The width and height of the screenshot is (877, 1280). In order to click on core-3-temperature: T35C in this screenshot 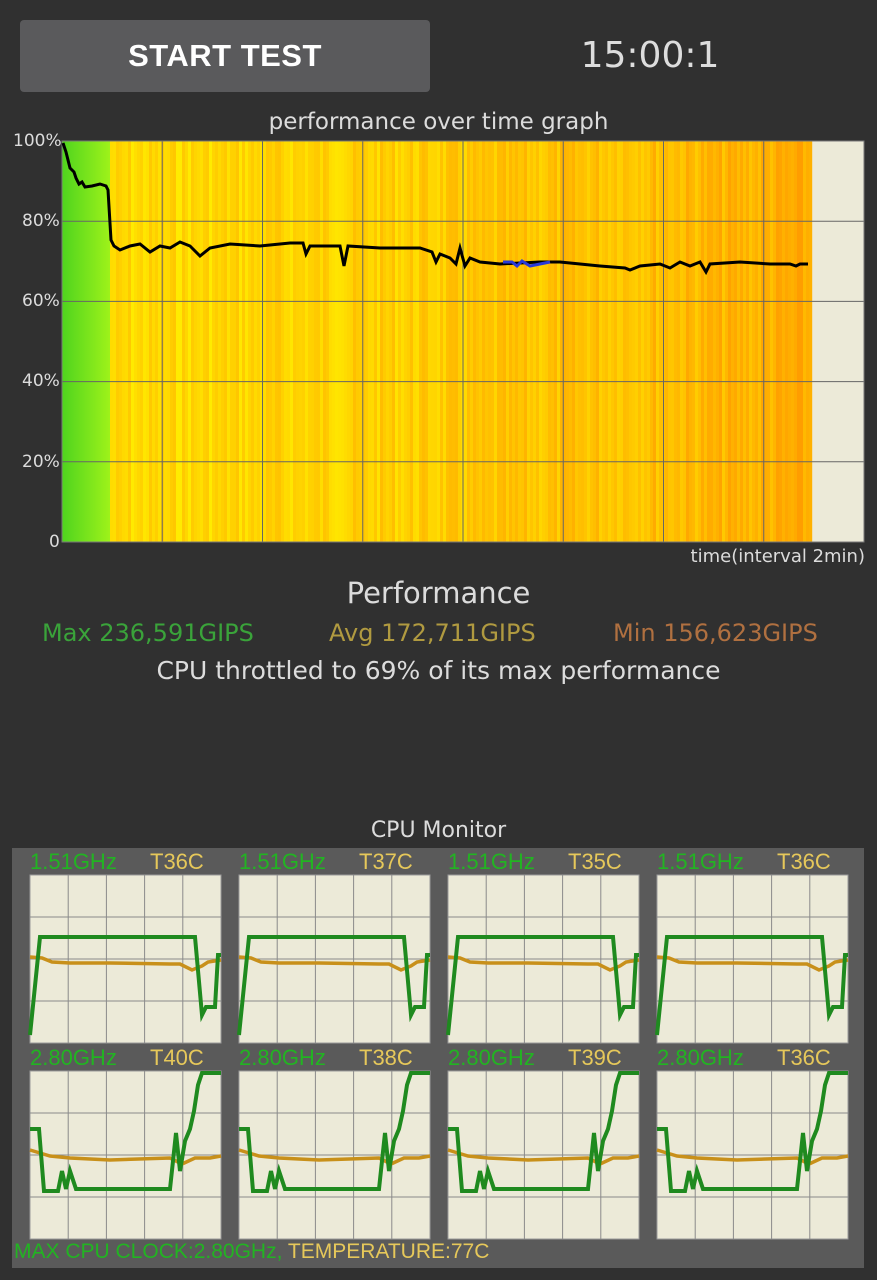, I will do `click(595, 861)`.